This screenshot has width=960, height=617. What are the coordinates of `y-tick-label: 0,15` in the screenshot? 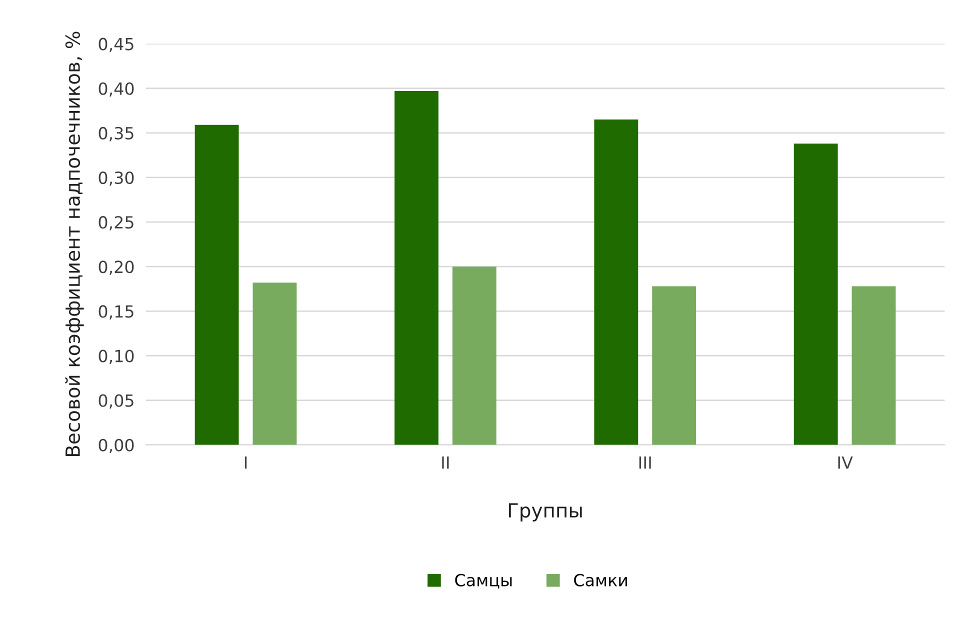 It's located at (116, 312).